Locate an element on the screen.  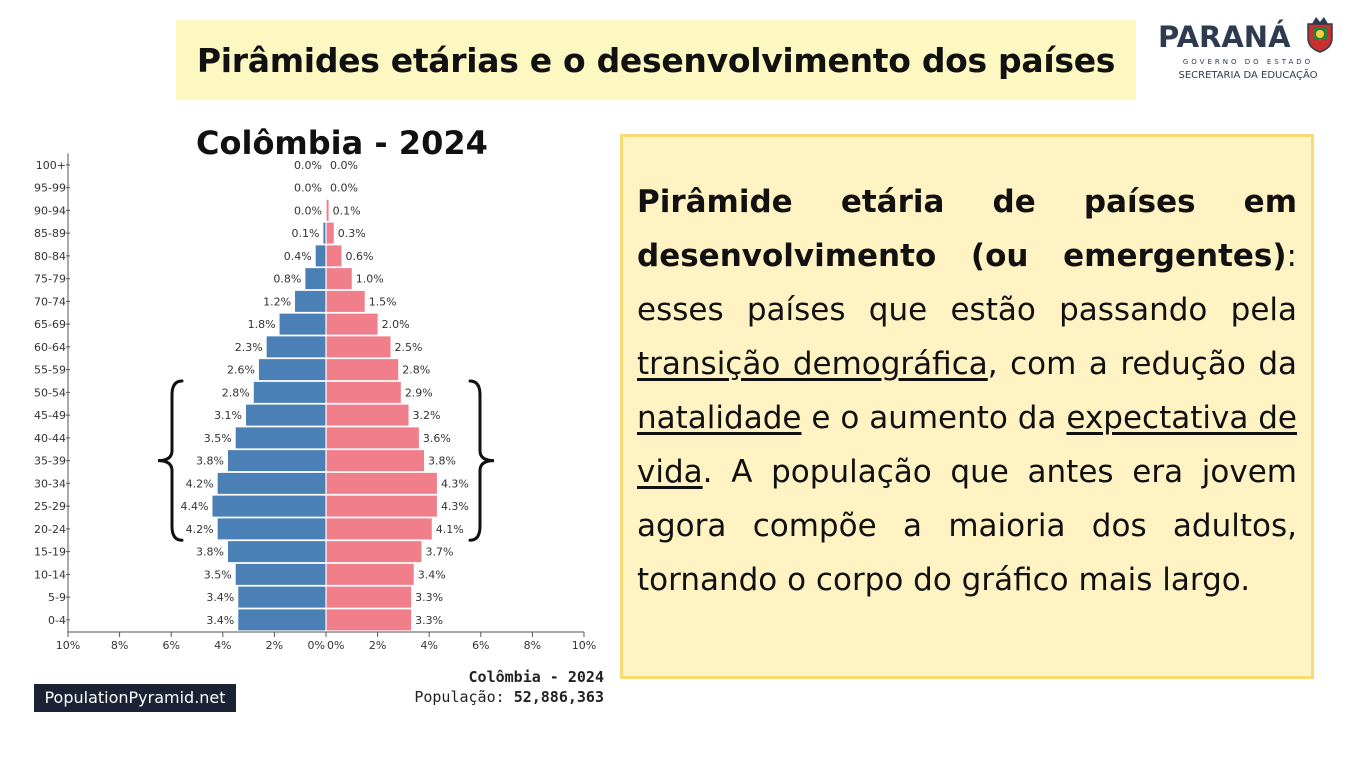
explanation-part-2: , com a redução da is located at coordinates (1142, 364).